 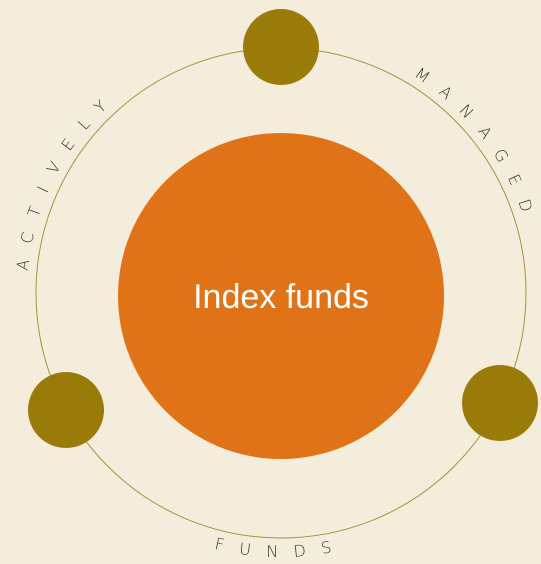 I want to click on node-right, so click(x=500, y=403).